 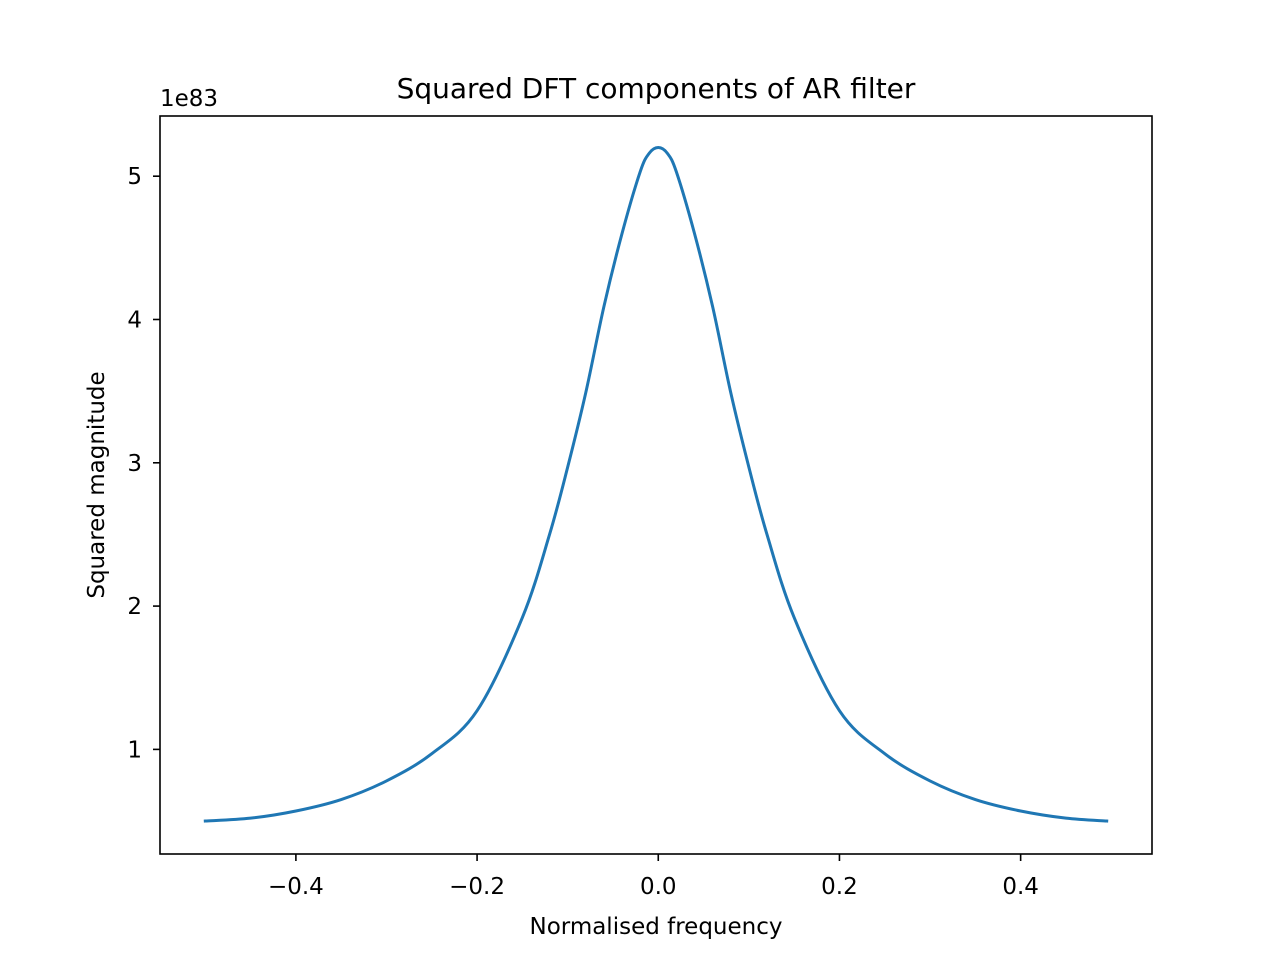 What do you see at coordinates (655, 927) in the screenshot?
I see `x-axis-label: Normalised frequency` at bounding box center [655, 927].